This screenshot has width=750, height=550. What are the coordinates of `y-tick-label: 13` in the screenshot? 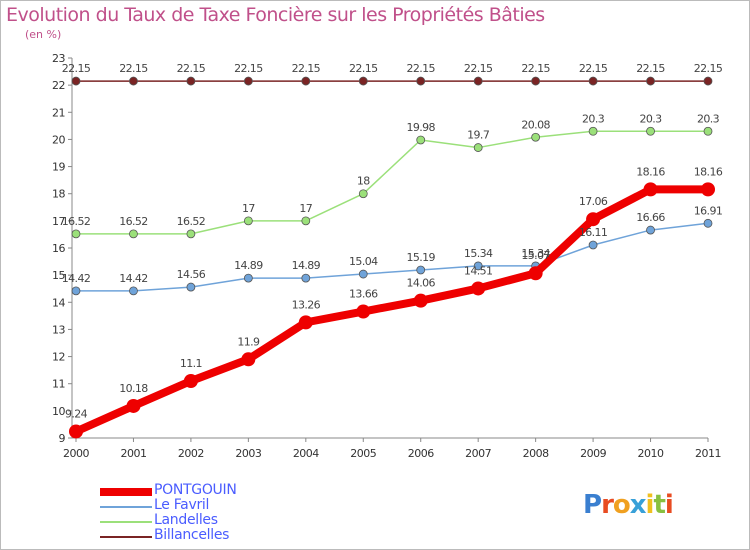 It's located at (58, 329).